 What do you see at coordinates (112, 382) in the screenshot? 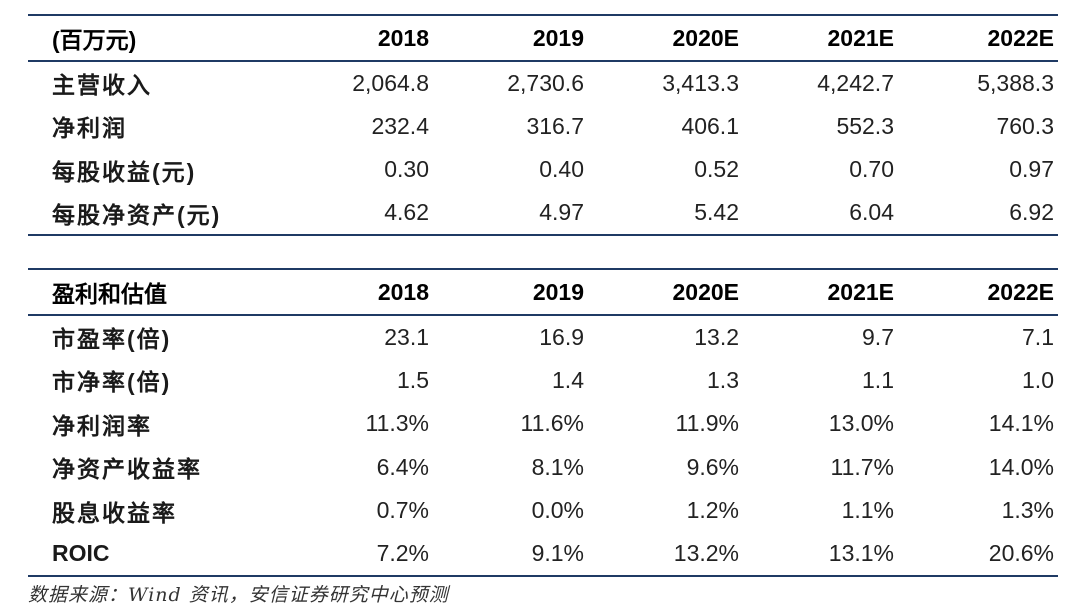
I see `row-label: 市净率(倍)` at bounding box center [112, 382].